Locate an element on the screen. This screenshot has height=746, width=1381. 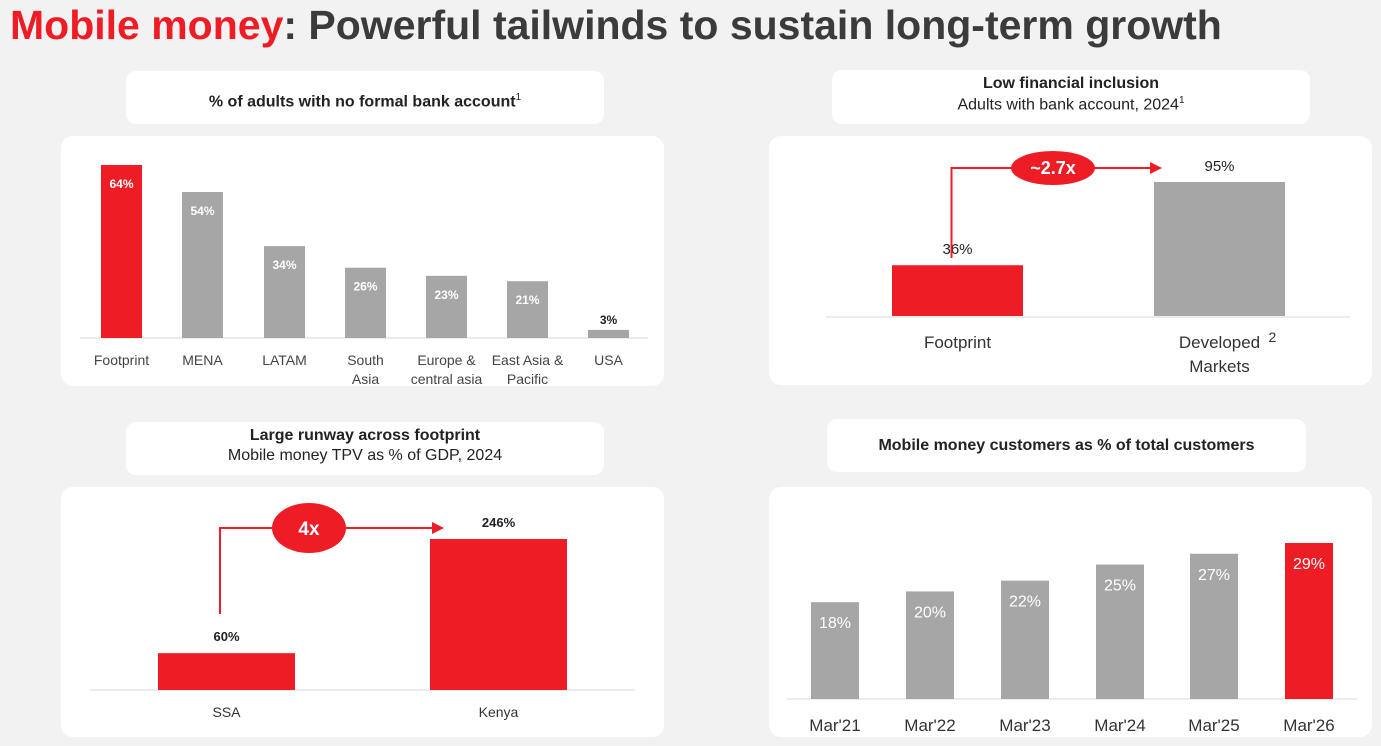
customers-category-label: Mar'25 is located at coordinates (1213, 725).